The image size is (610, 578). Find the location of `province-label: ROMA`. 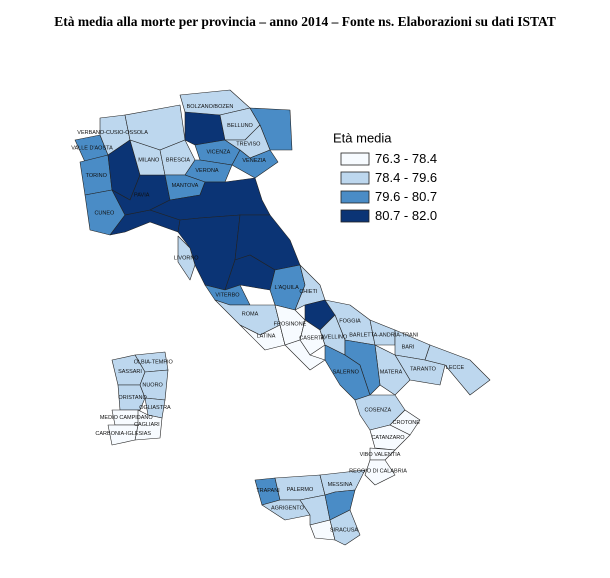

province-label: ROMA is located at coordinates (250, 315).